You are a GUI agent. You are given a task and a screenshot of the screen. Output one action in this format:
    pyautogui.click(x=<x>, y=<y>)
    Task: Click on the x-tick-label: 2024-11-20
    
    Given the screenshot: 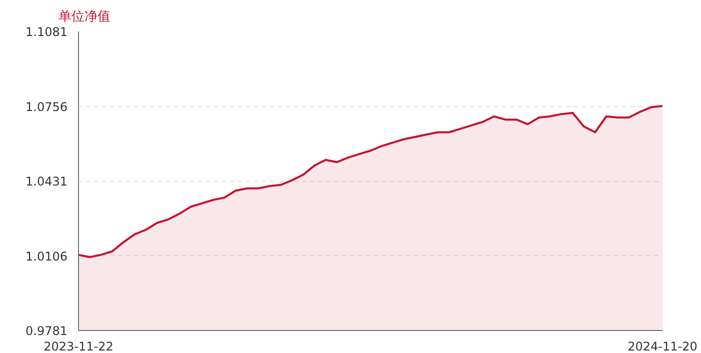 What is the action you would take?
    pyautogui.click(x=663, y=346)
    